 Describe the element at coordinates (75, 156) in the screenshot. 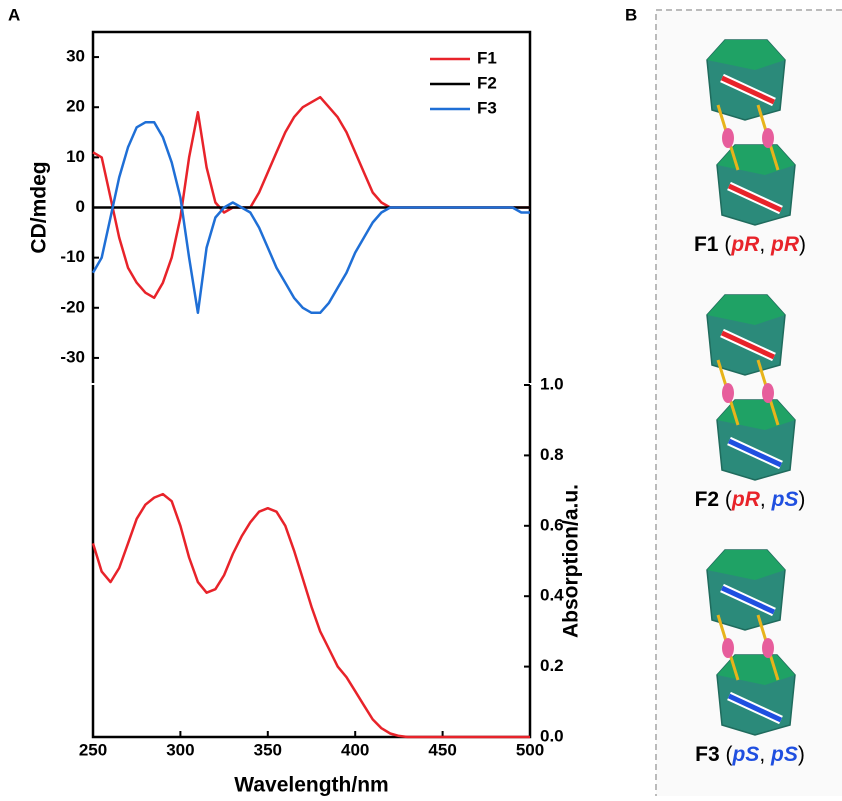

I see `y-tick-label: 10` at that location.